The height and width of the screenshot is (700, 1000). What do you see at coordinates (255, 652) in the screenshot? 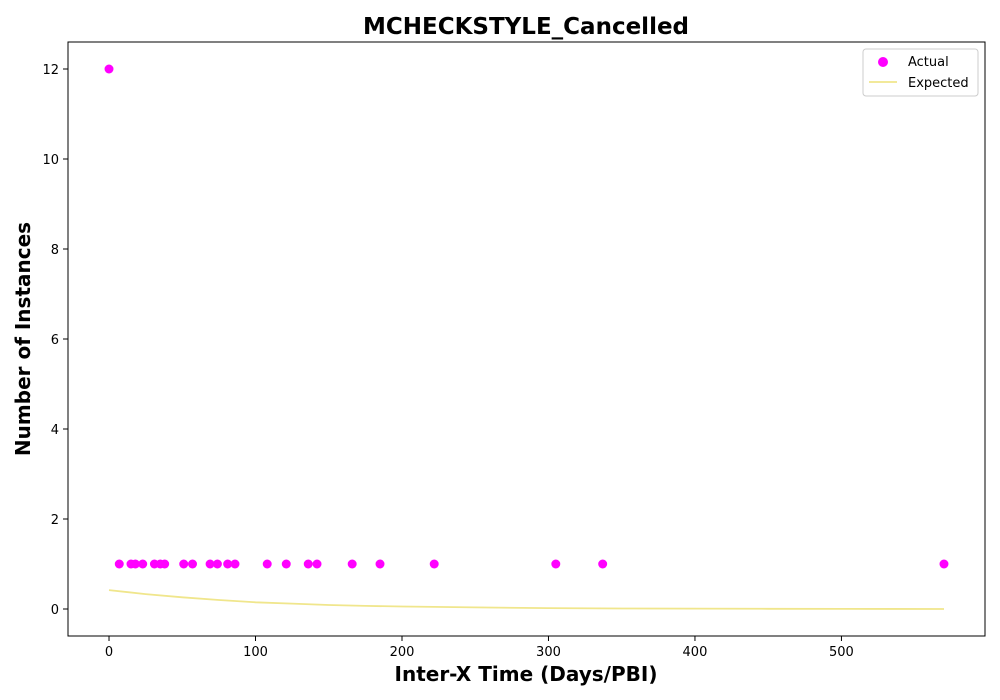
I see `x-tick-label: 100` at bounding box center [255, 652].